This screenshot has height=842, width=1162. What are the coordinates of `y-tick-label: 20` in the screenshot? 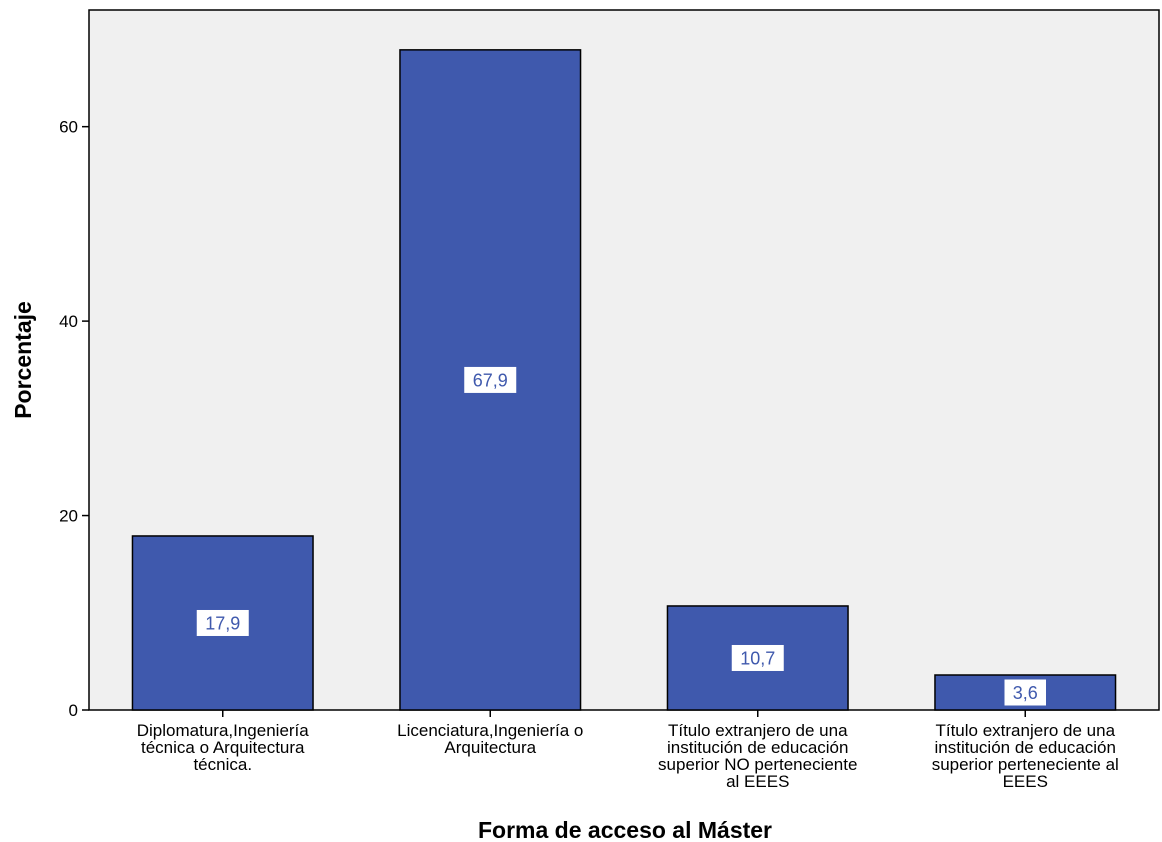 It's located at (68, 516).